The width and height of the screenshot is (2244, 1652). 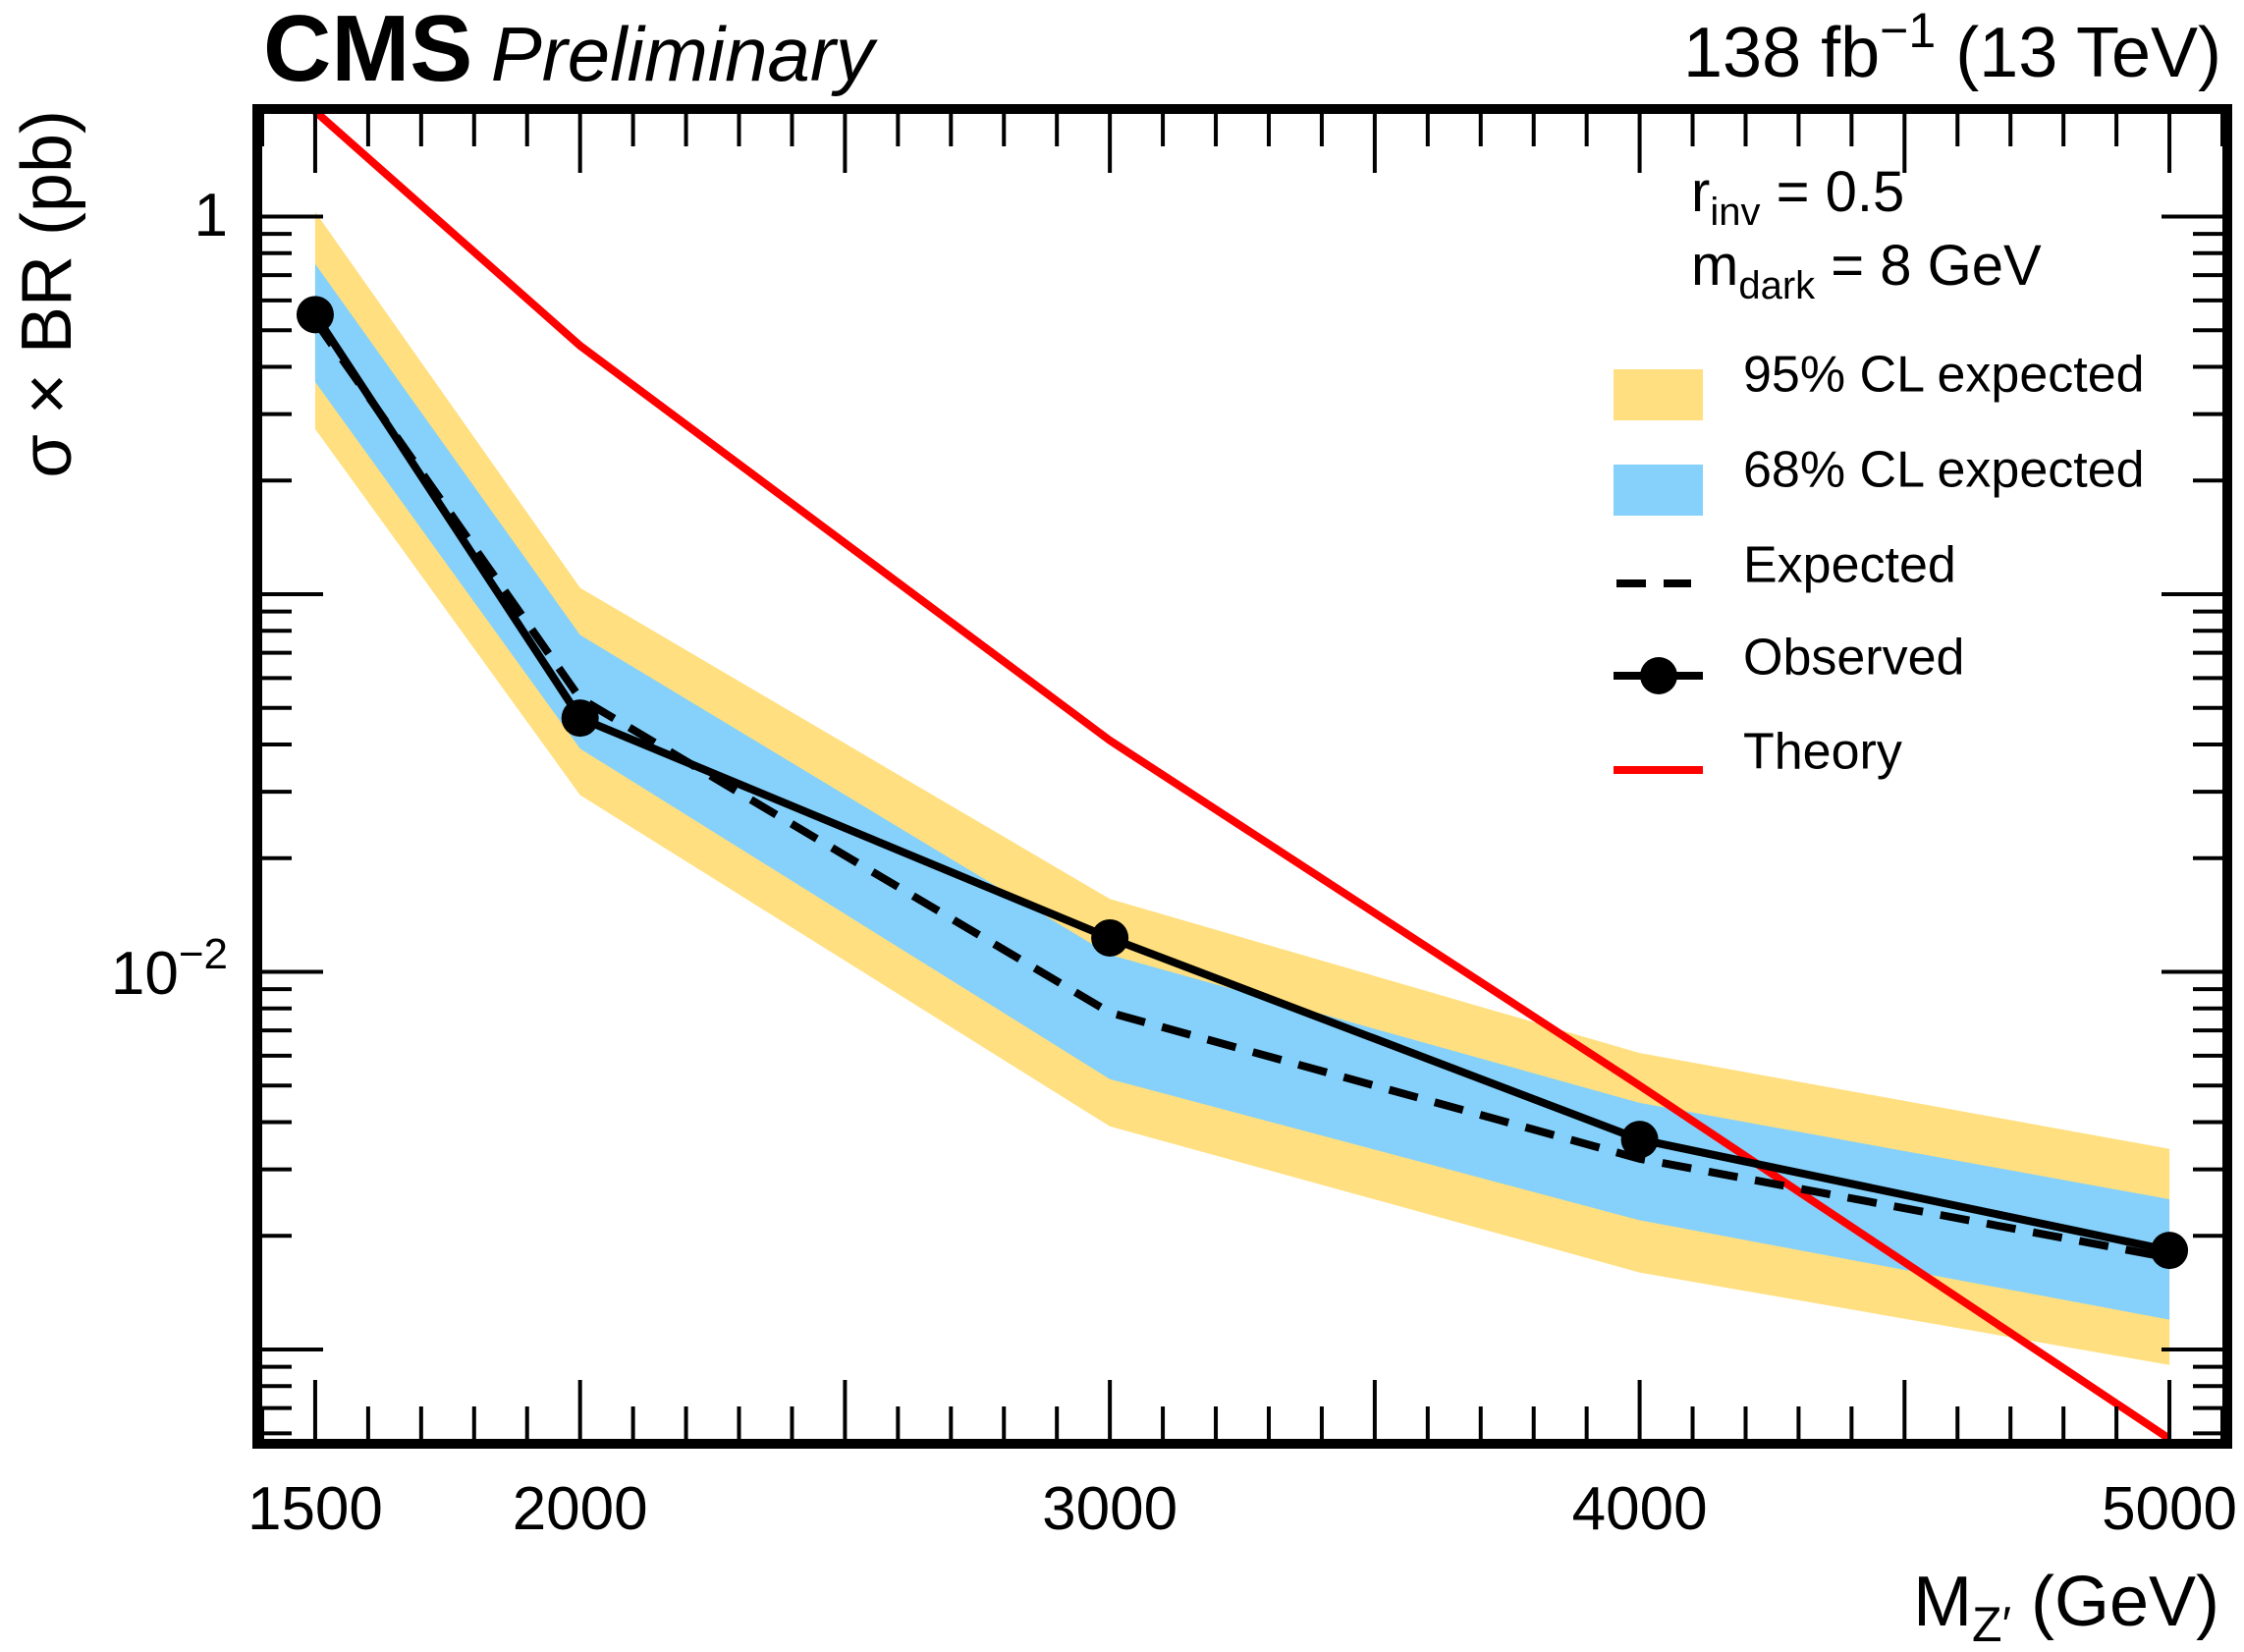 What do you see at coordinates (580, 1509) in the screenshot?
I see `x-tick-label: 2000` at bounding box center [580, 1509].